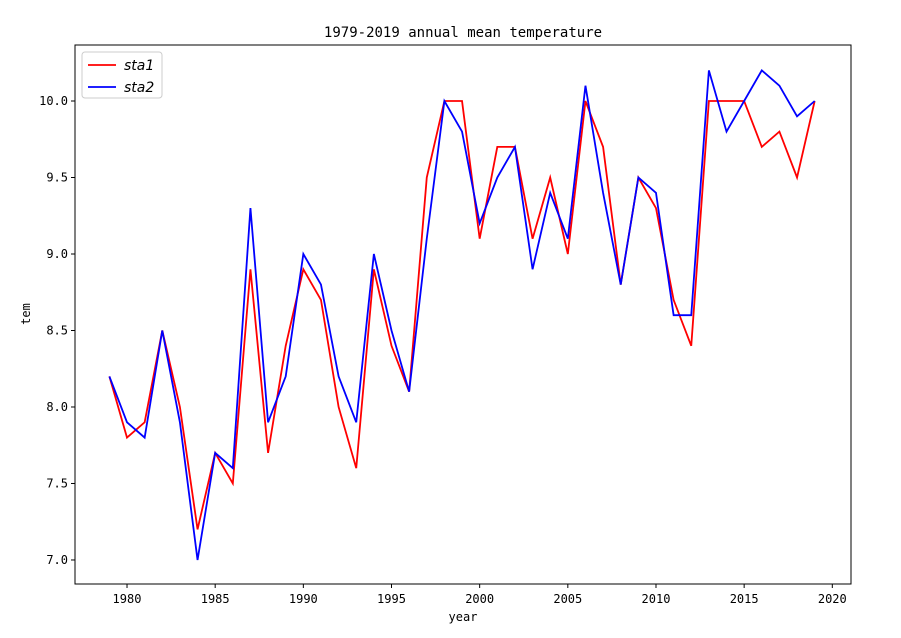 Image resolution: width=901 pixels, height=638 pixels. What do you see at coordinates (26, 314) in the screenshot?
I see `y-axis-label: tem` at bounding box center [26, 314].